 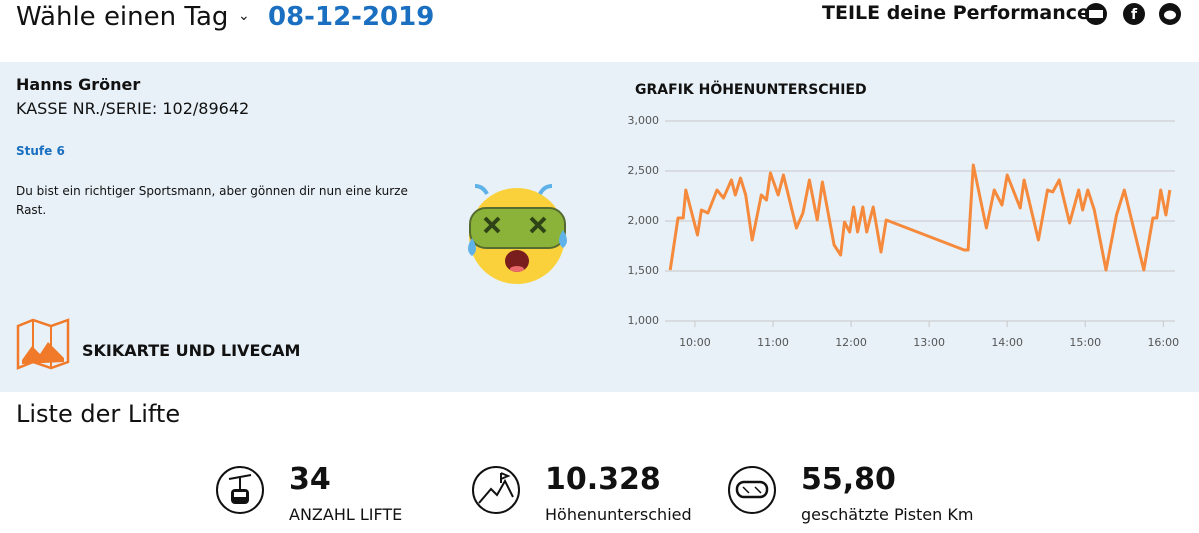 What do you see at coordinates (78, 84) in the screenshot?
I see `skier-name: Hanns Gröner` at bounding box center [78, 84].